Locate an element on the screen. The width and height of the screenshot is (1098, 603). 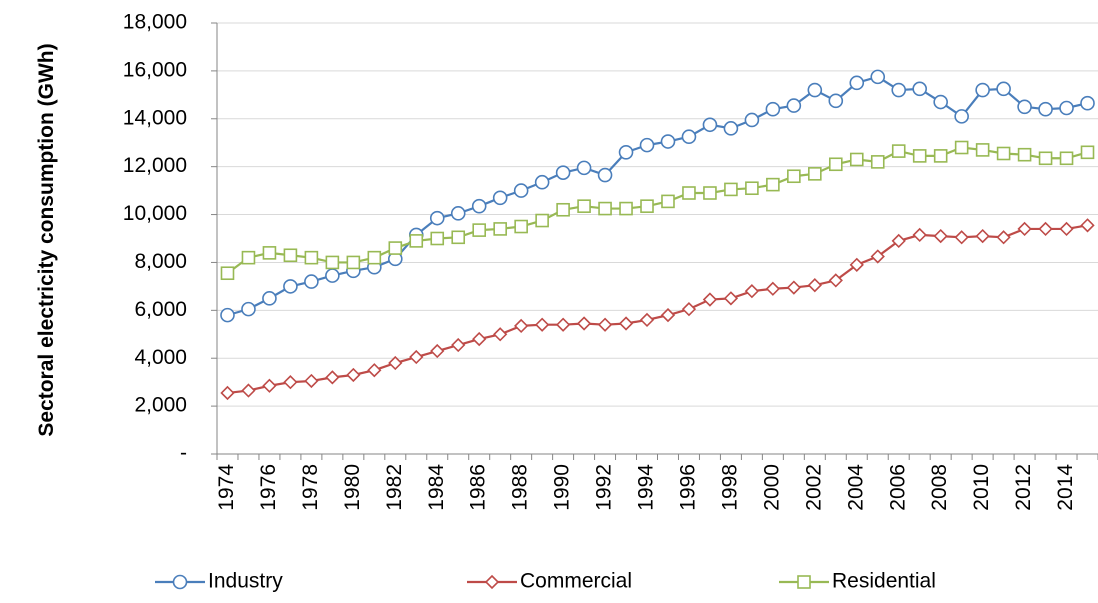
y-tick-label: 14,000 is located at coordinates (155, 117).